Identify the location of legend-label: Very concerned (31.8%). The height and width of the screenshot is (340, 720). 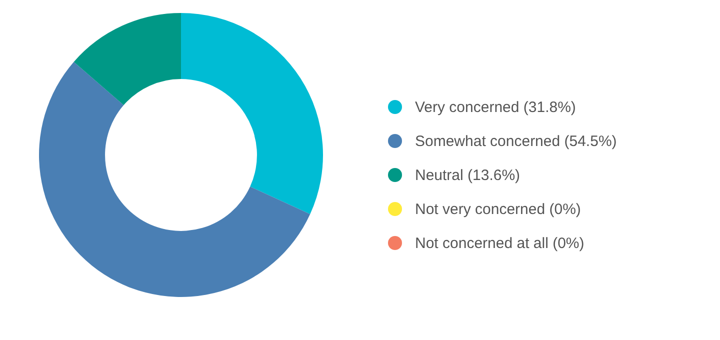
(495, 107).